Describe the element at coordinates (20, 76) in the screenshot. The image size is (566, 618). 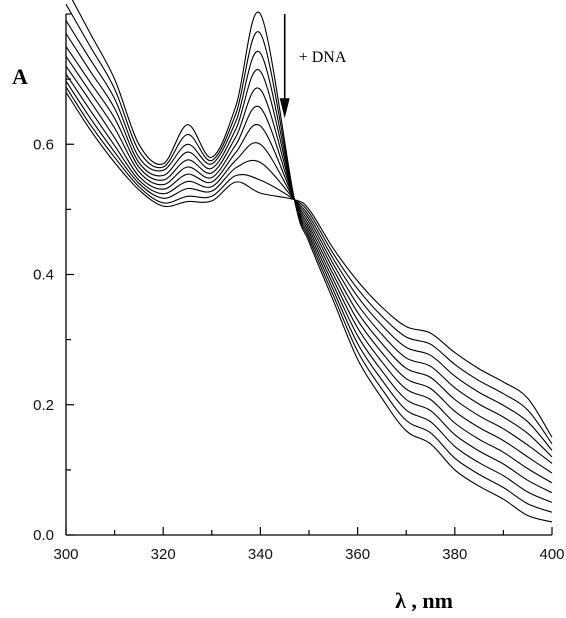
I see `y-axis-title: A` at that location.